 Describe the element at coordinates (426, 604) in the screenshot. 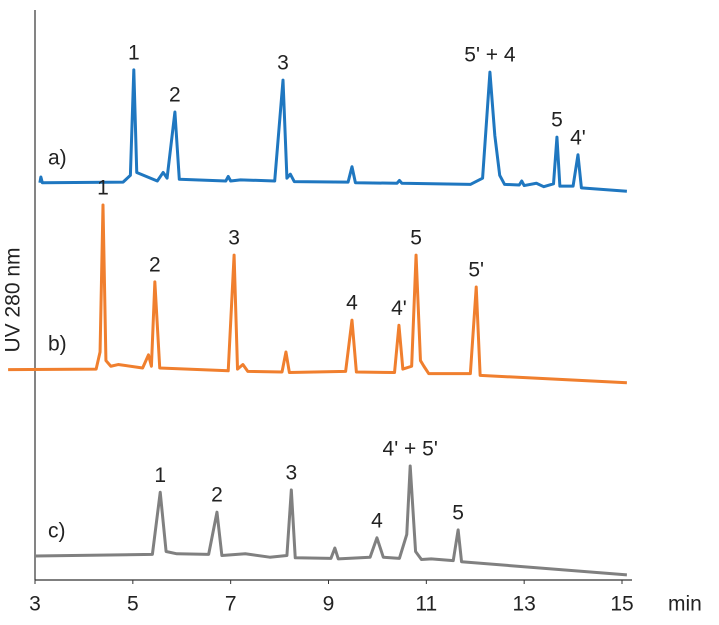

I see `x-tick-label: 11` at that location.